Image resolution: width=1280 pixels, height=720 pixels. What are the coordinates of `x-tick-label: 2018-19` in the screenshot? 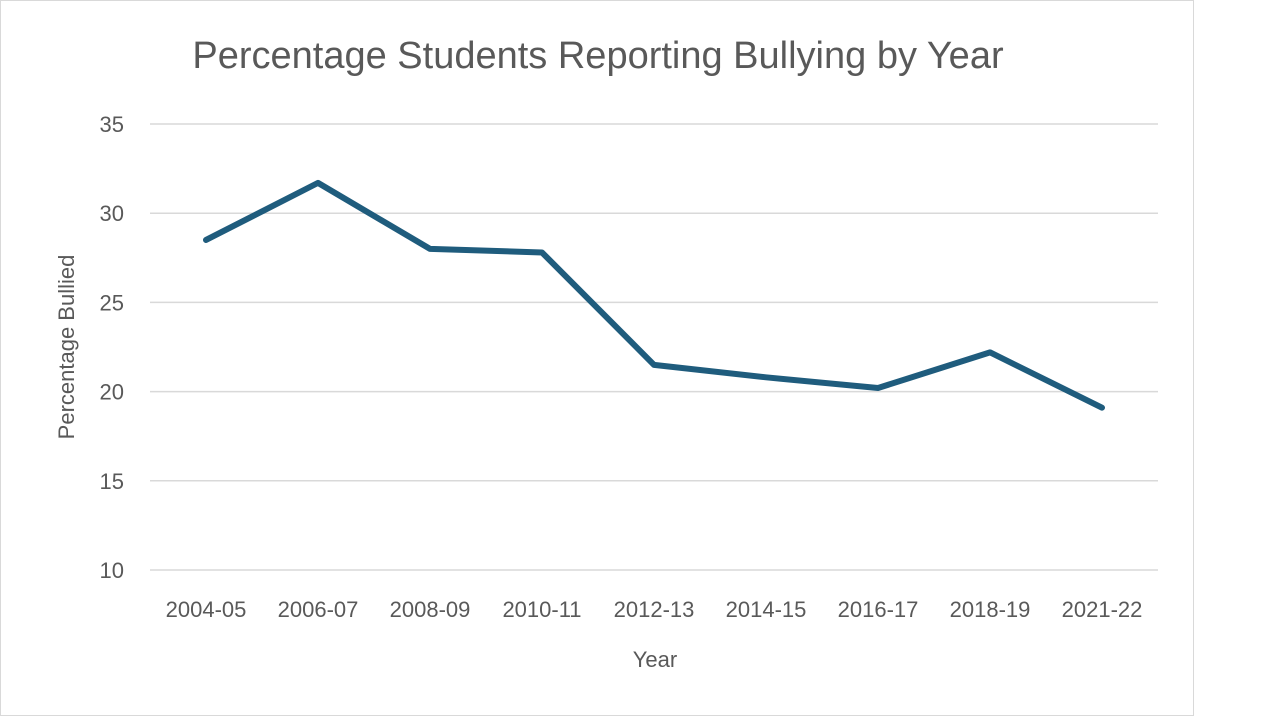 It's located at (990, 609).